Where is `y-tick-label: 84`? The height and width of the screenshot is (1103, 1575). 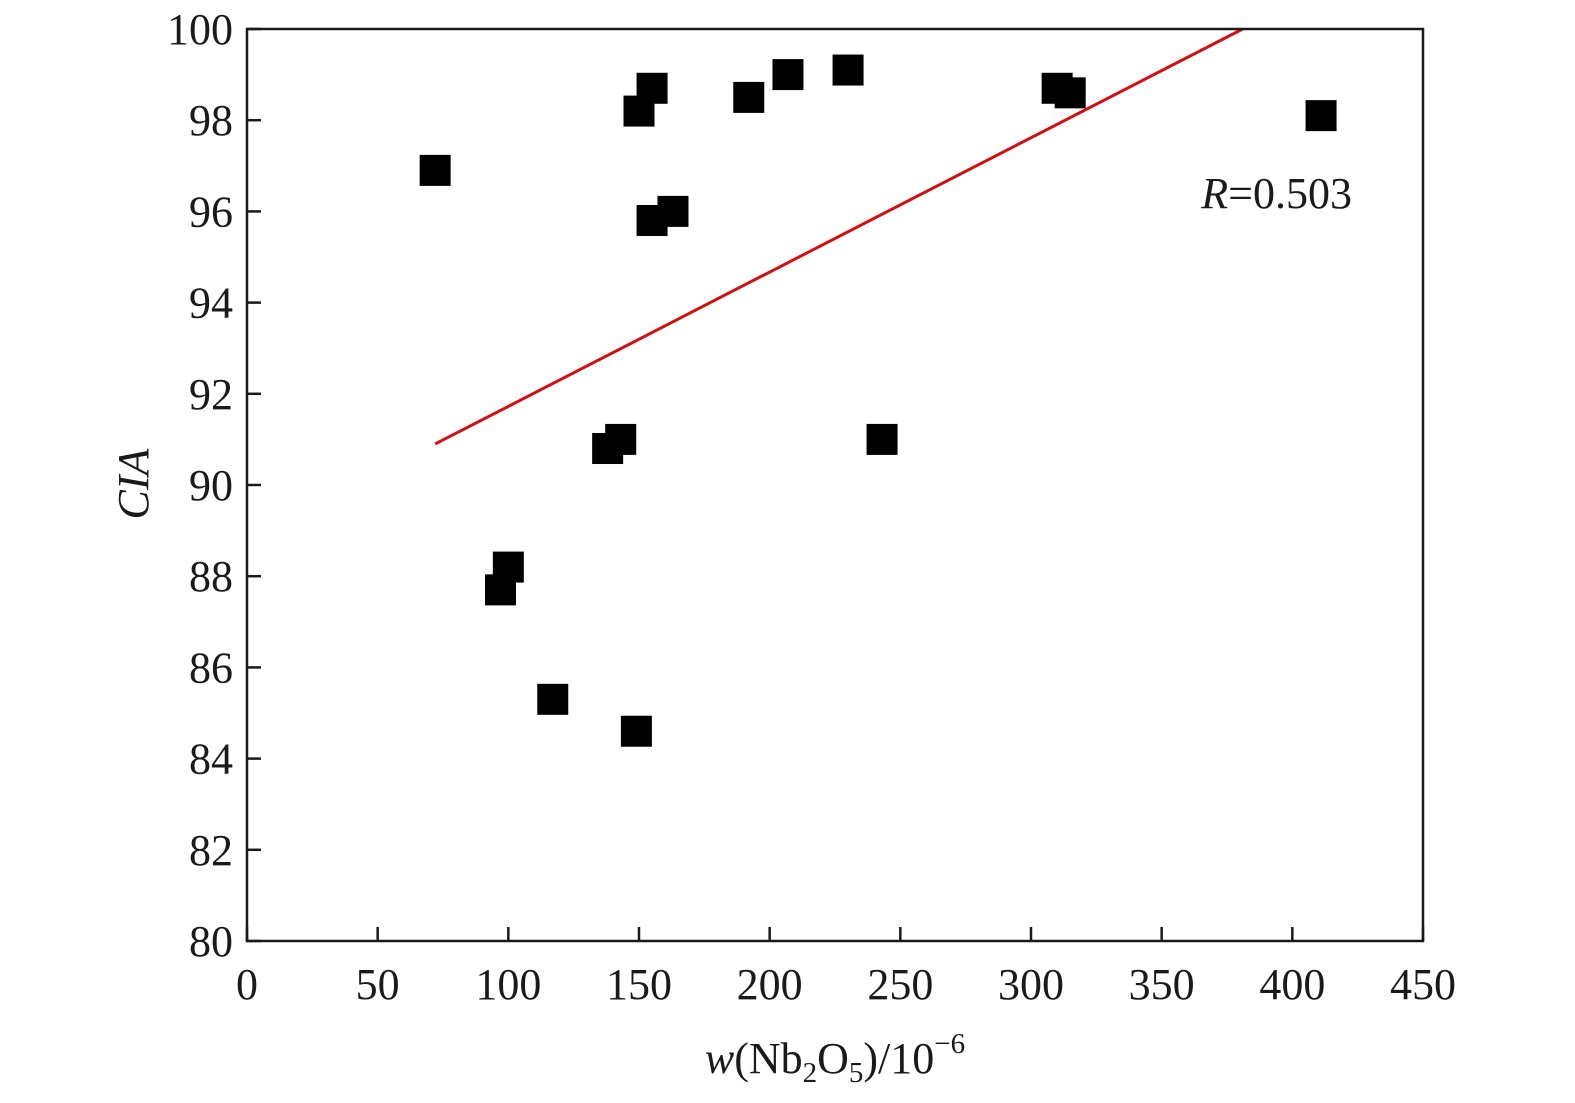 y-tick-label: 84 is located at coordinates (211, 759).